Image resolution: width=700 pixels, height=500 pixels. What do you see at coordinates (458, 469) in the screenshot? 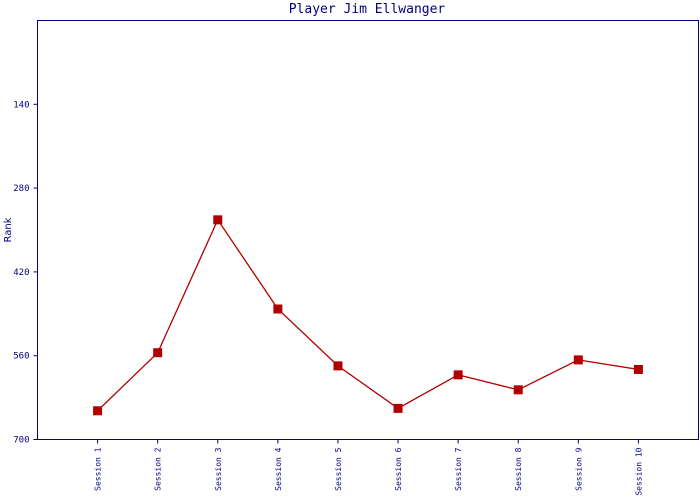
I see `x-tick-label: Session 7` at bounding box center [458, 469].